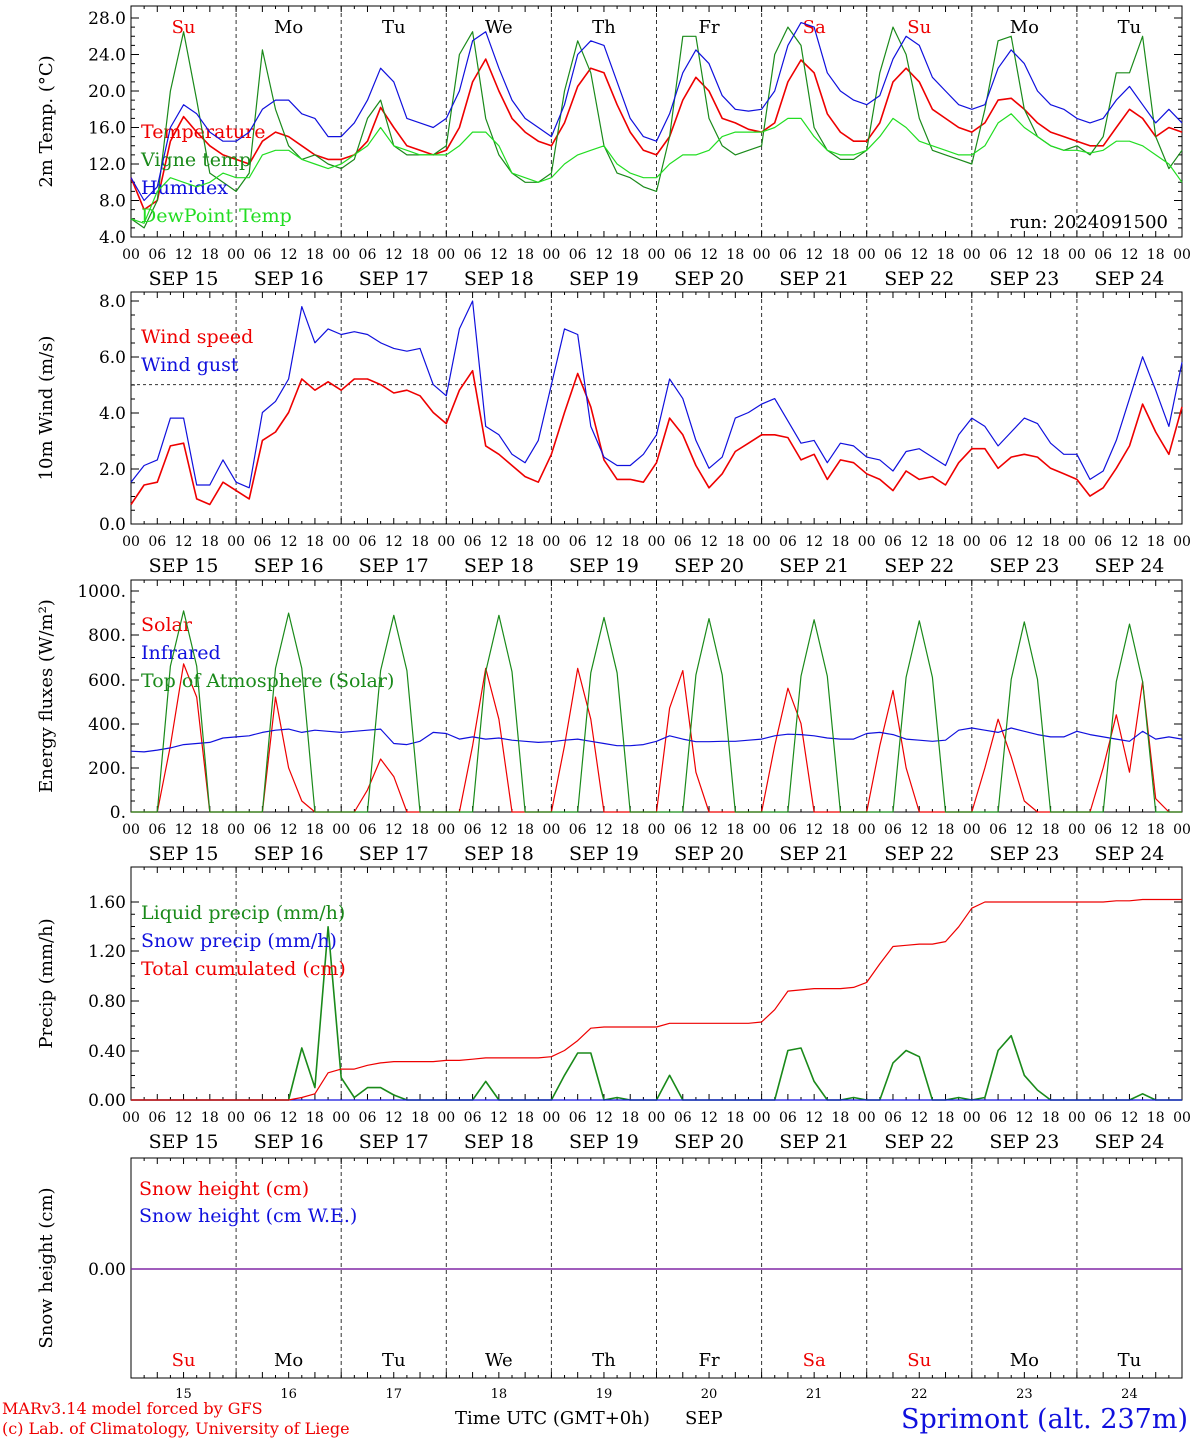  I want to click on legend-label: Snow height (cm), so click(224, 1189).